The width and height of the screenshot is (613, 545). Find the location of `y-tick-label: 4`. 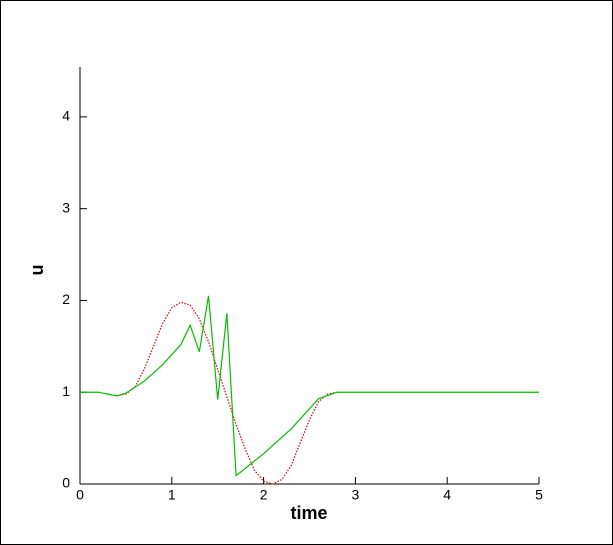

y-tick-label: 4 is located at coordinates (66, 116).